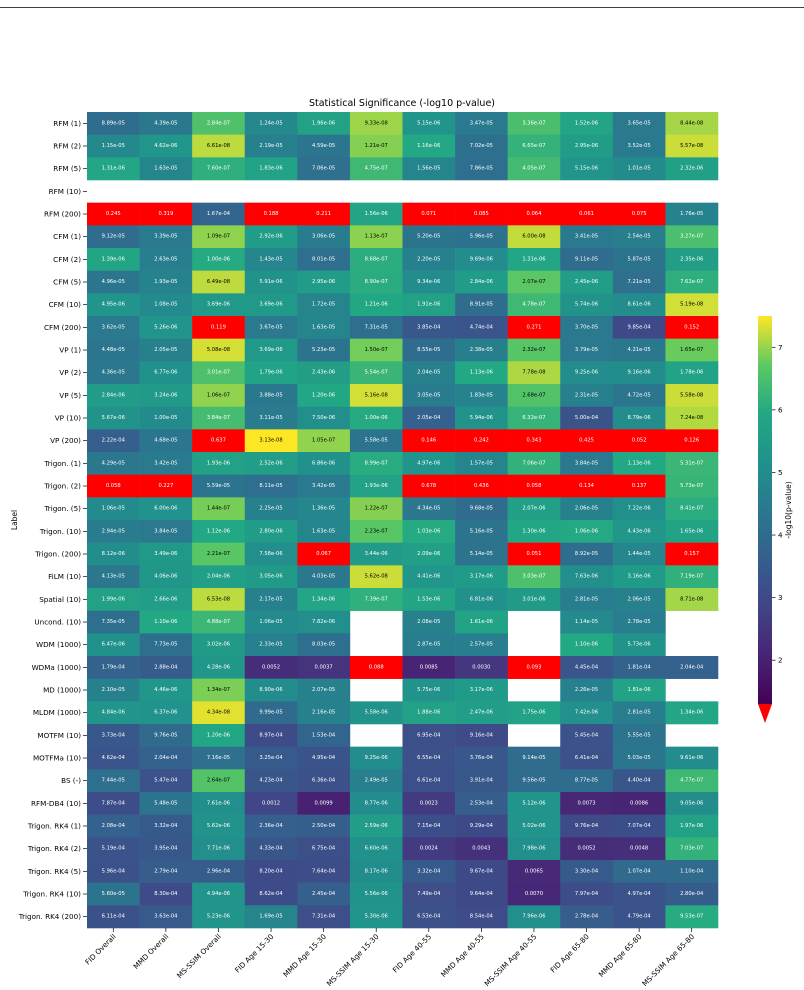 Image resolution: width=804 pixels, height=990 pixels. What do you see at coordinates (586, 282) in the screenshot?
I see `cell-value: 2.45e-06` at bounding box center [586, 282].